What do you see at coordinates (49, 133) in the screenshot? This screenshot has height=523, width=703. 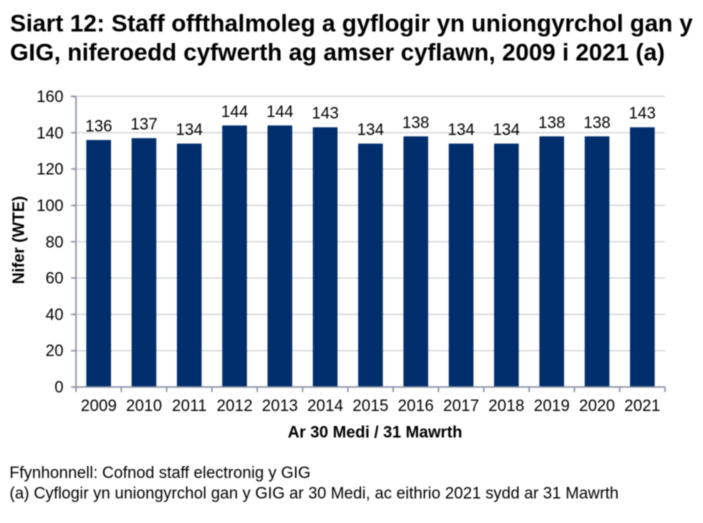 I see `svg-text: 140` at bounding box center [49, 133].